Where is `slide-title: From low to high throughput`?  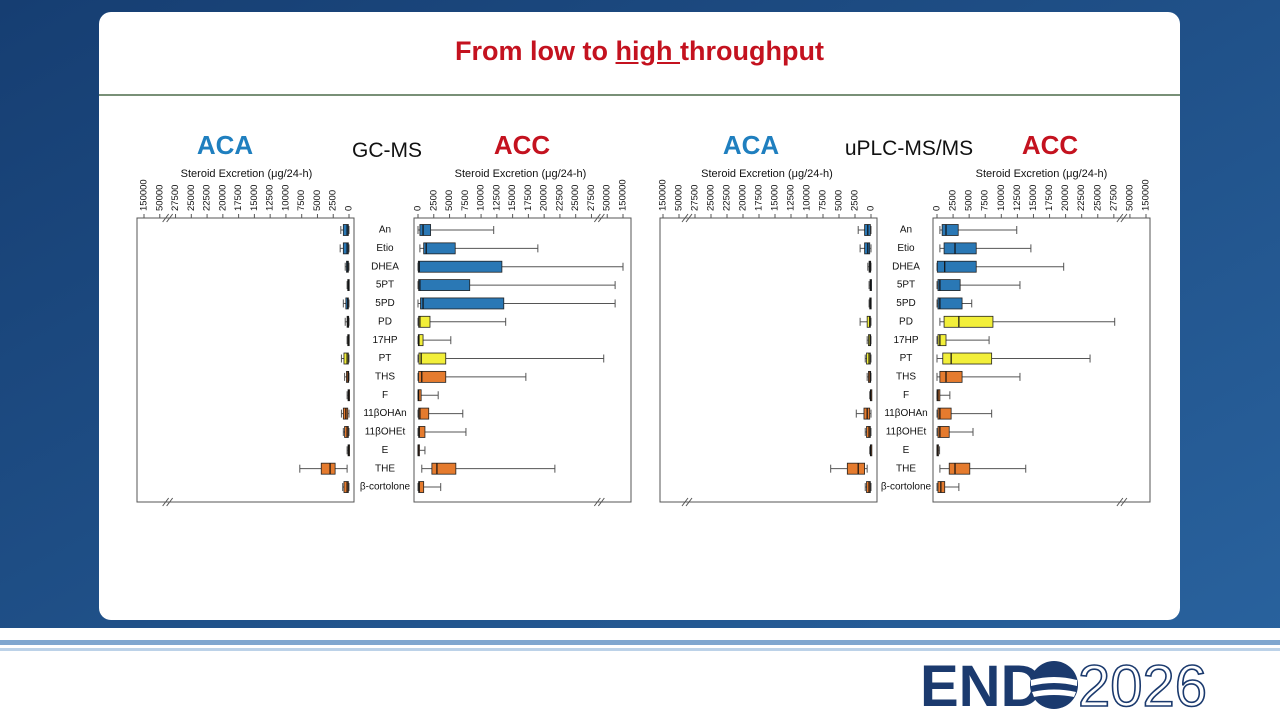 slide-title: From low to high throughput is located at coordinates (639, 51).